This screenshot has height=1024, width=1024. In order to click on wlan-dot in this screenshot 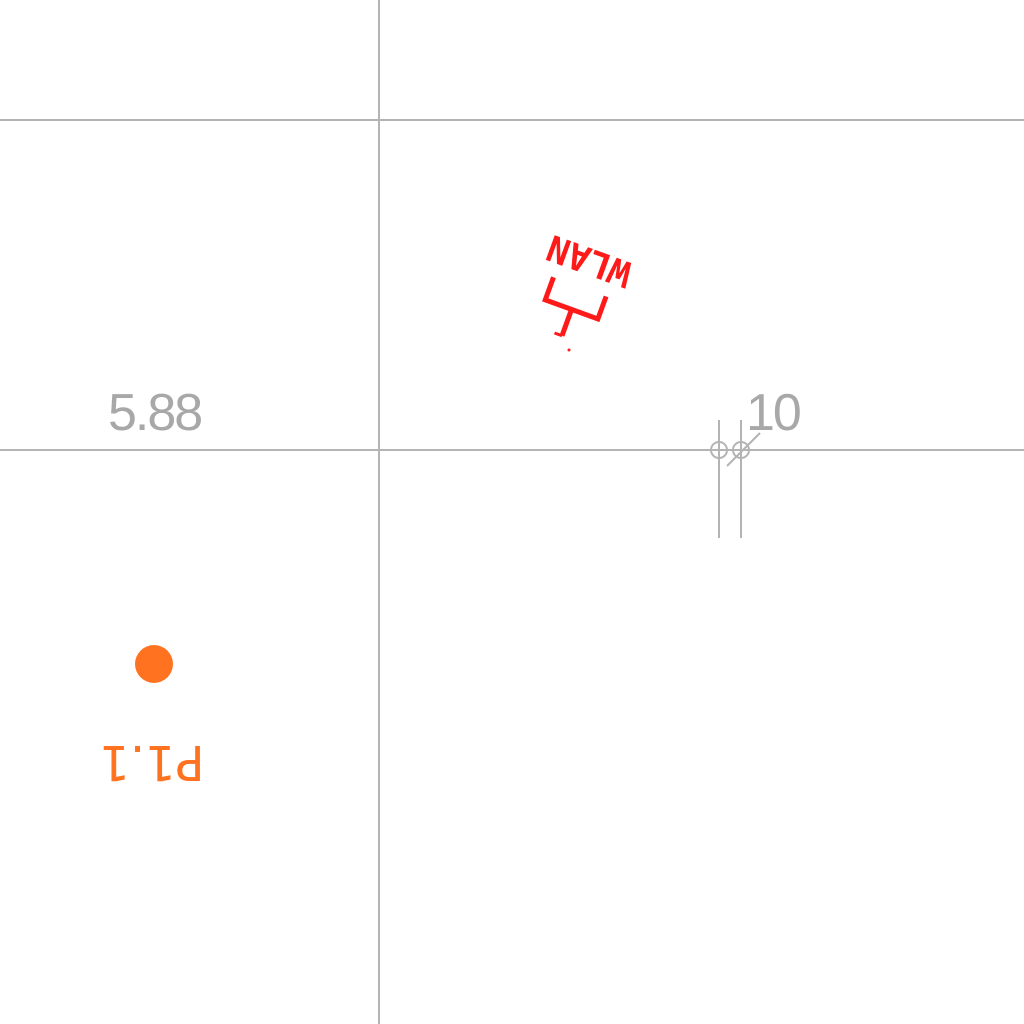, I will do `click(569, 350)`.